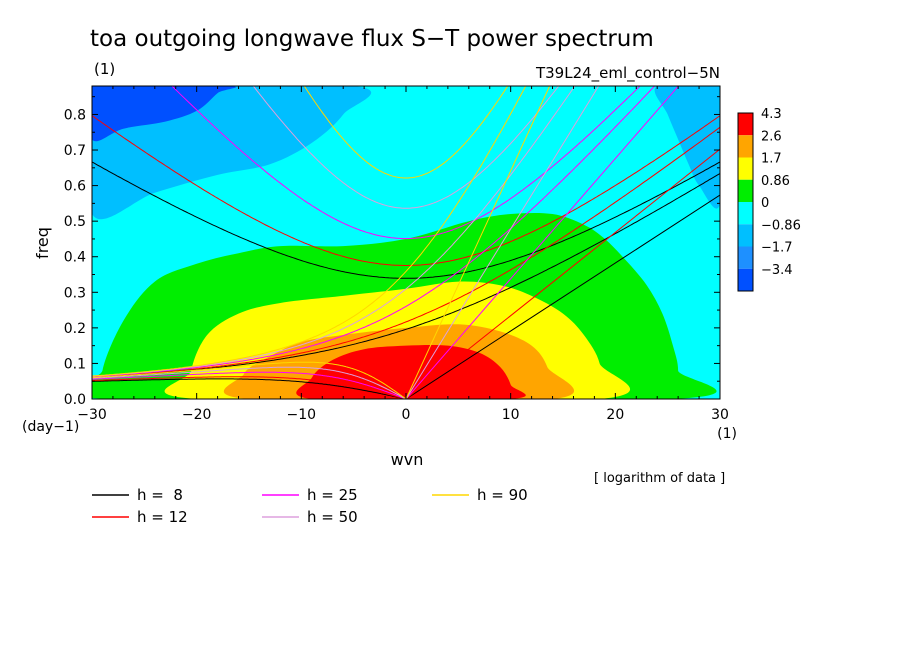  What do you see at coordinates (771, 159) in the screenshot?
I see `colorbar-label: 1.7` at bounding box center [771, 159].